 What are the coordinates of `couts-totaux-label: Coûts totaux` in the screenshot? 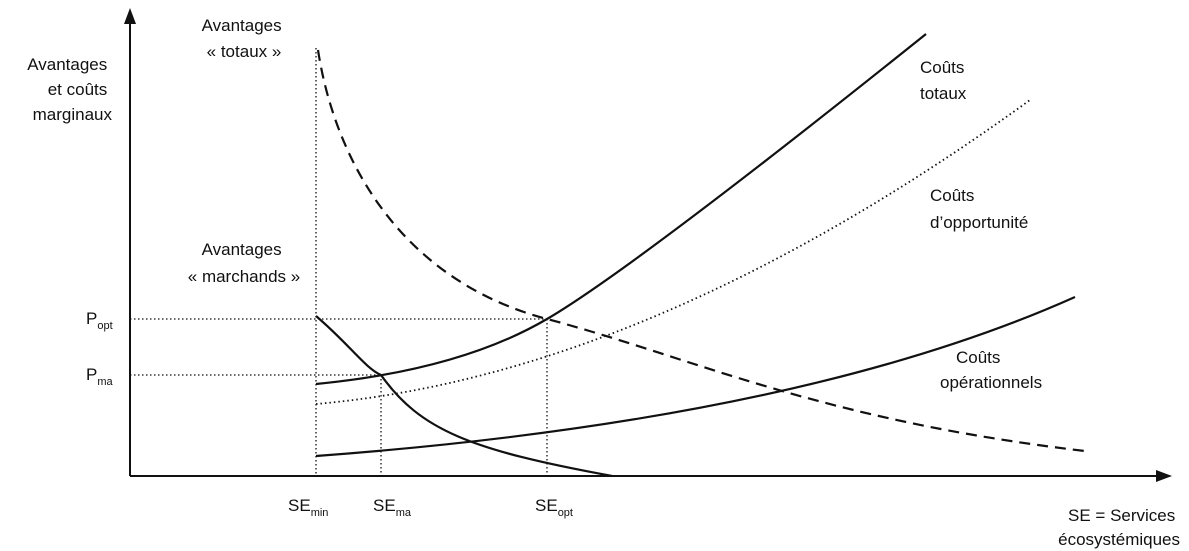 It's located at (944, 80).